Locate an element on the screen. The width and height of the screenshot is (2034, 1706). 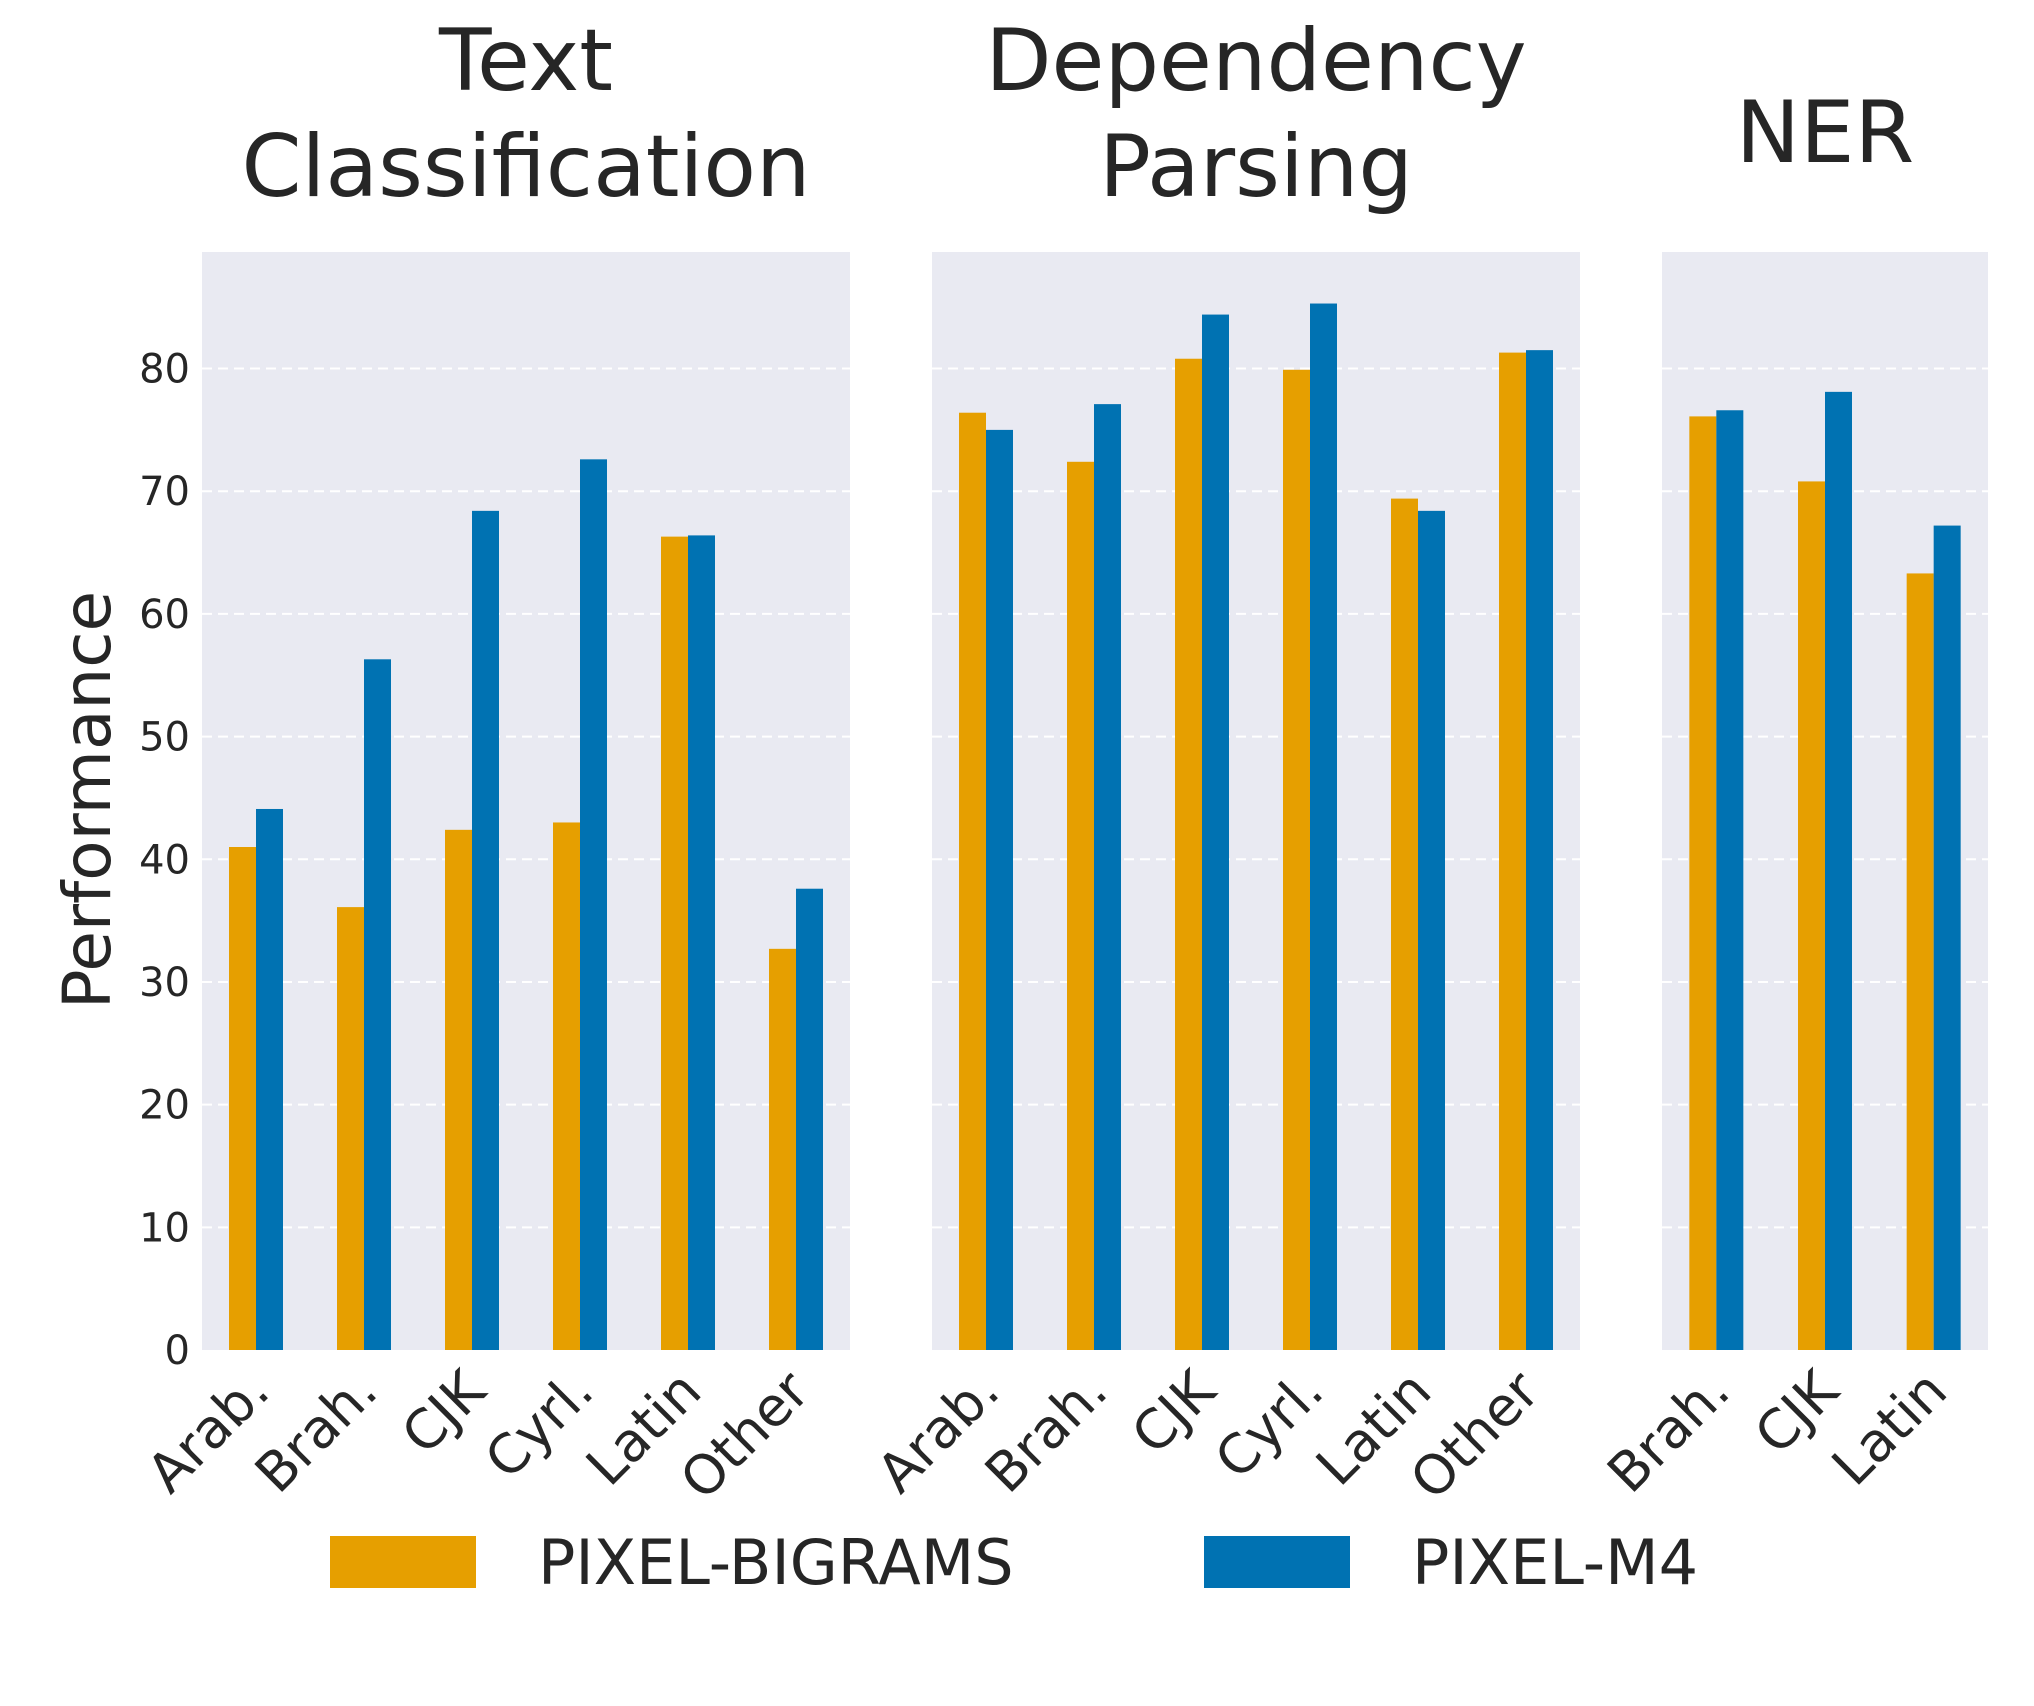
legend: PIXEL-BIGRAMS PIXEL-M4 is located at coordinates (1014, 1562).